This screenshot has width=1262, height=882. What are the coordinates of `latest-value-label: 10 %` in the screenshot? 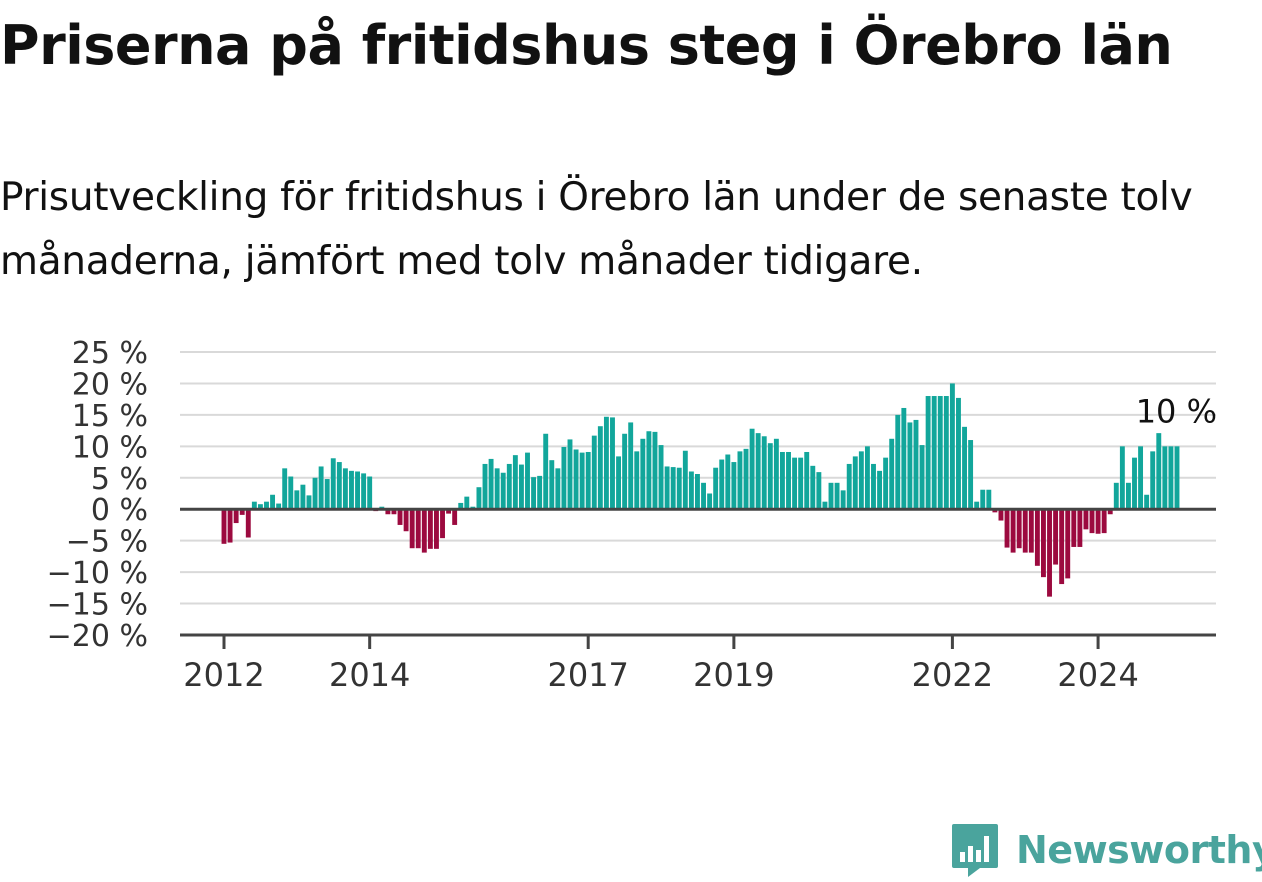 It's located at (1176, 411).